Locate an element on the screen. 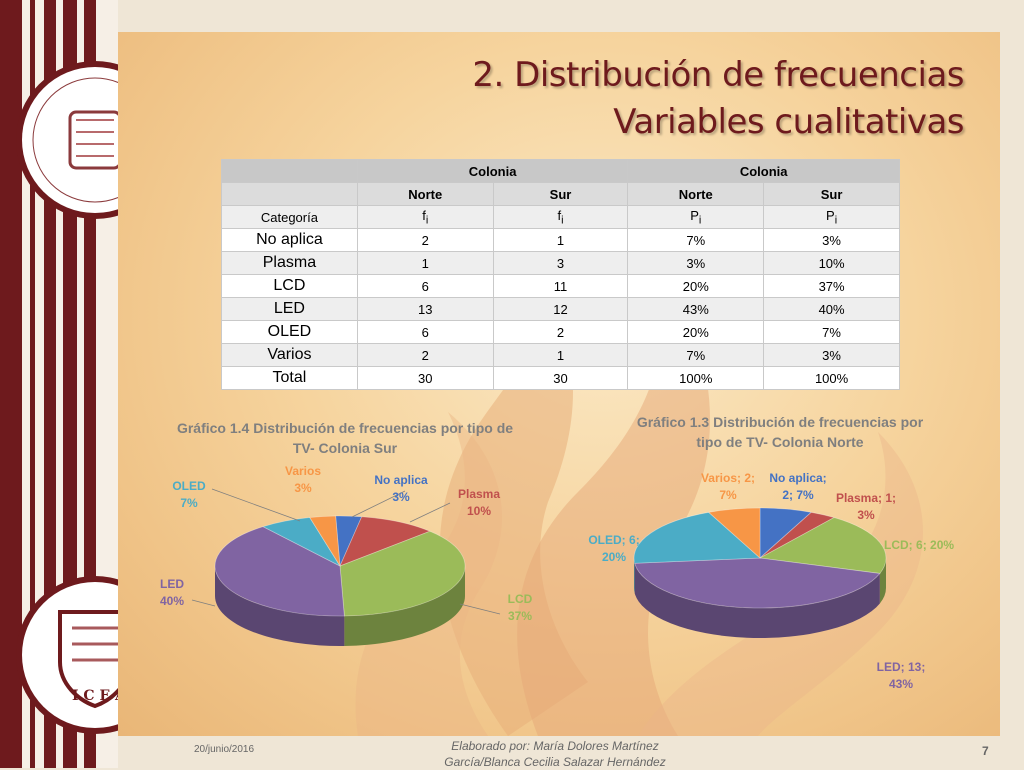 The width and height of the screenshot is (1024, 770). table-category-cell: Plasma is located at coordinates (289, 263).